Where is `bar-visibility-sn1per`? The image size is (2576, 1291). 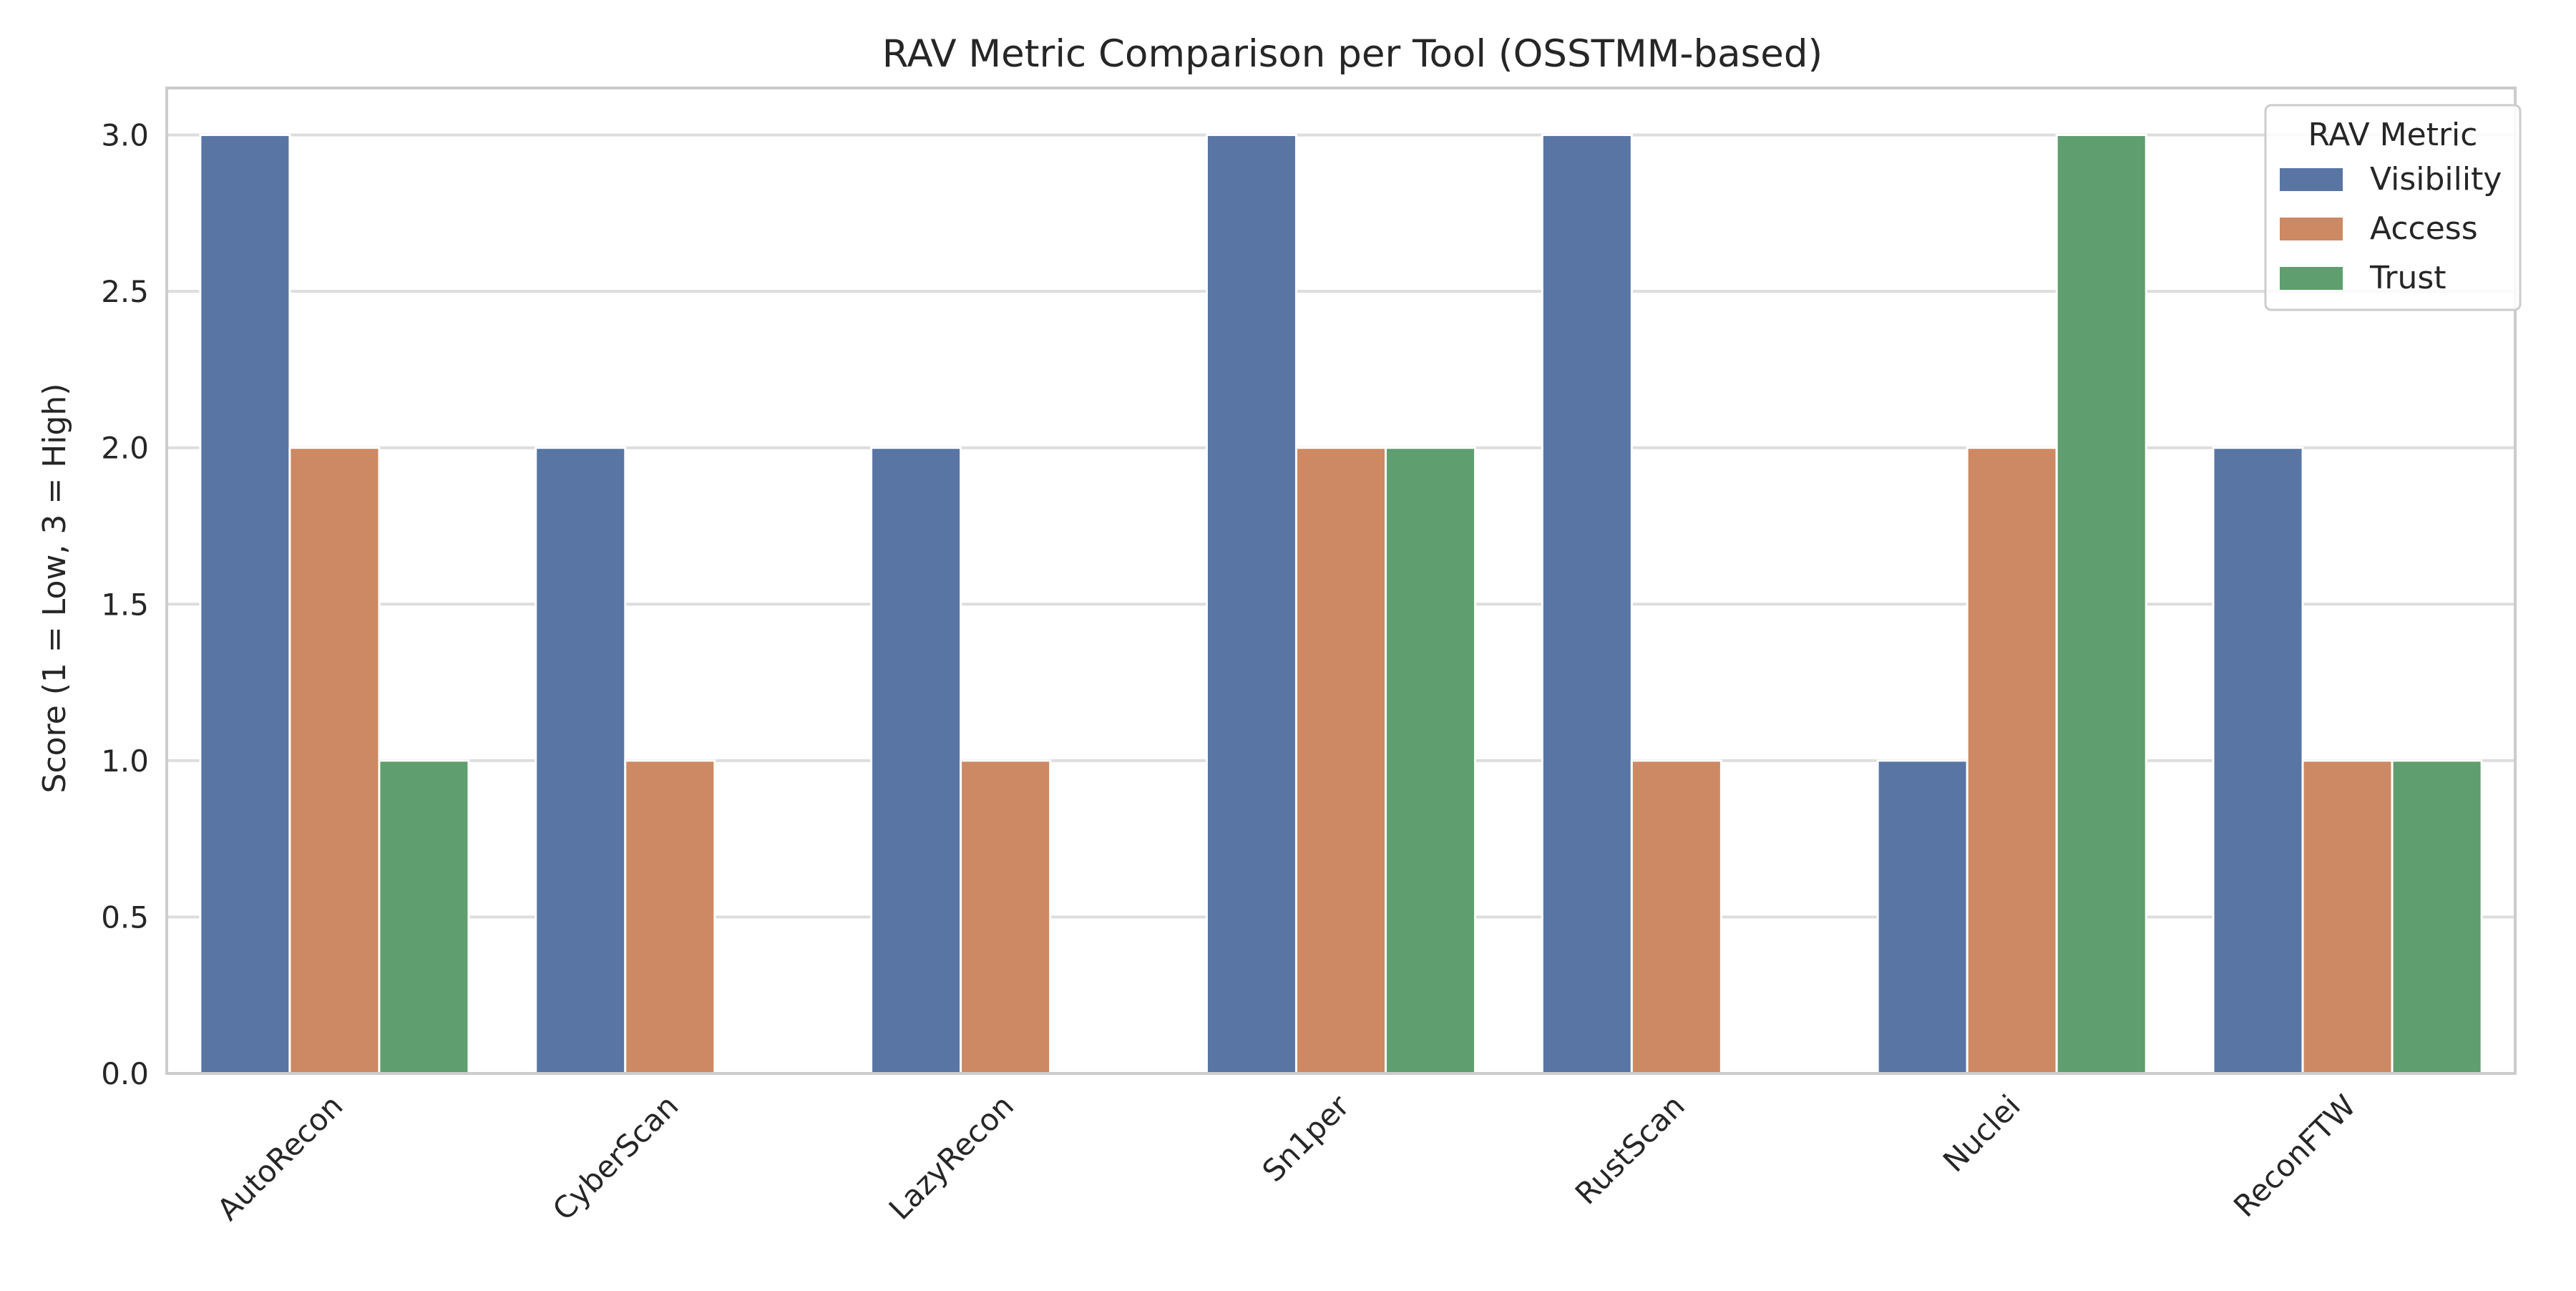
bar-visibility-sn1per is located at coordinates (1251, 604).